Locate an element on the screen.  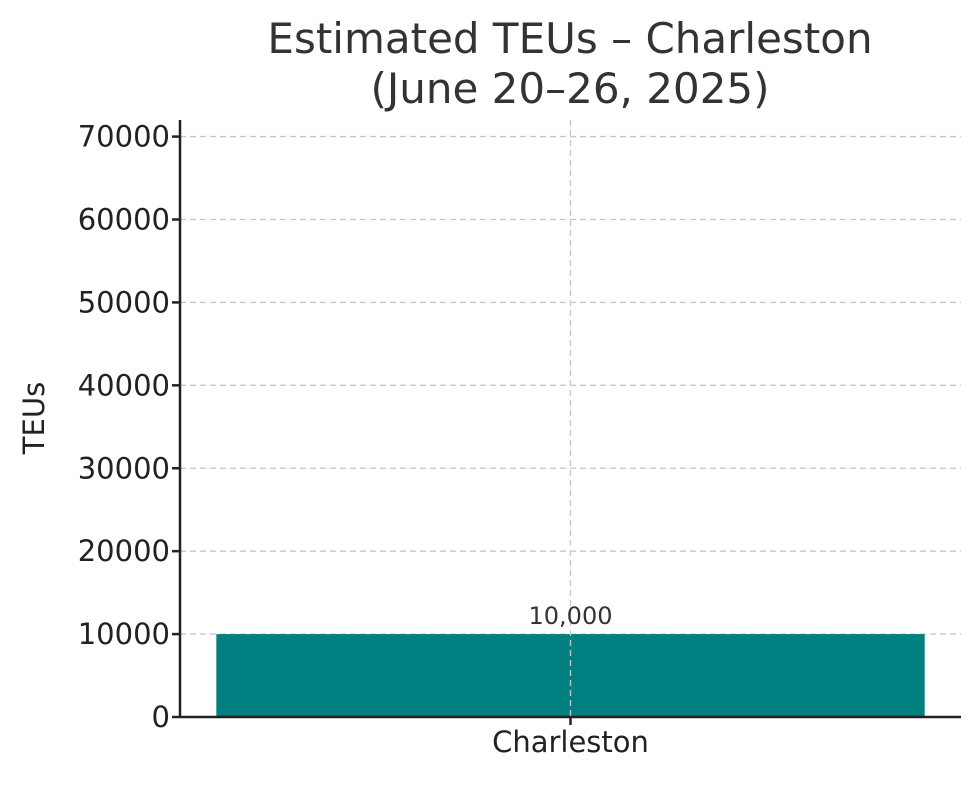
chart-title-line-2: (June 20–26, 2025) is located at coordinates (569, 88).